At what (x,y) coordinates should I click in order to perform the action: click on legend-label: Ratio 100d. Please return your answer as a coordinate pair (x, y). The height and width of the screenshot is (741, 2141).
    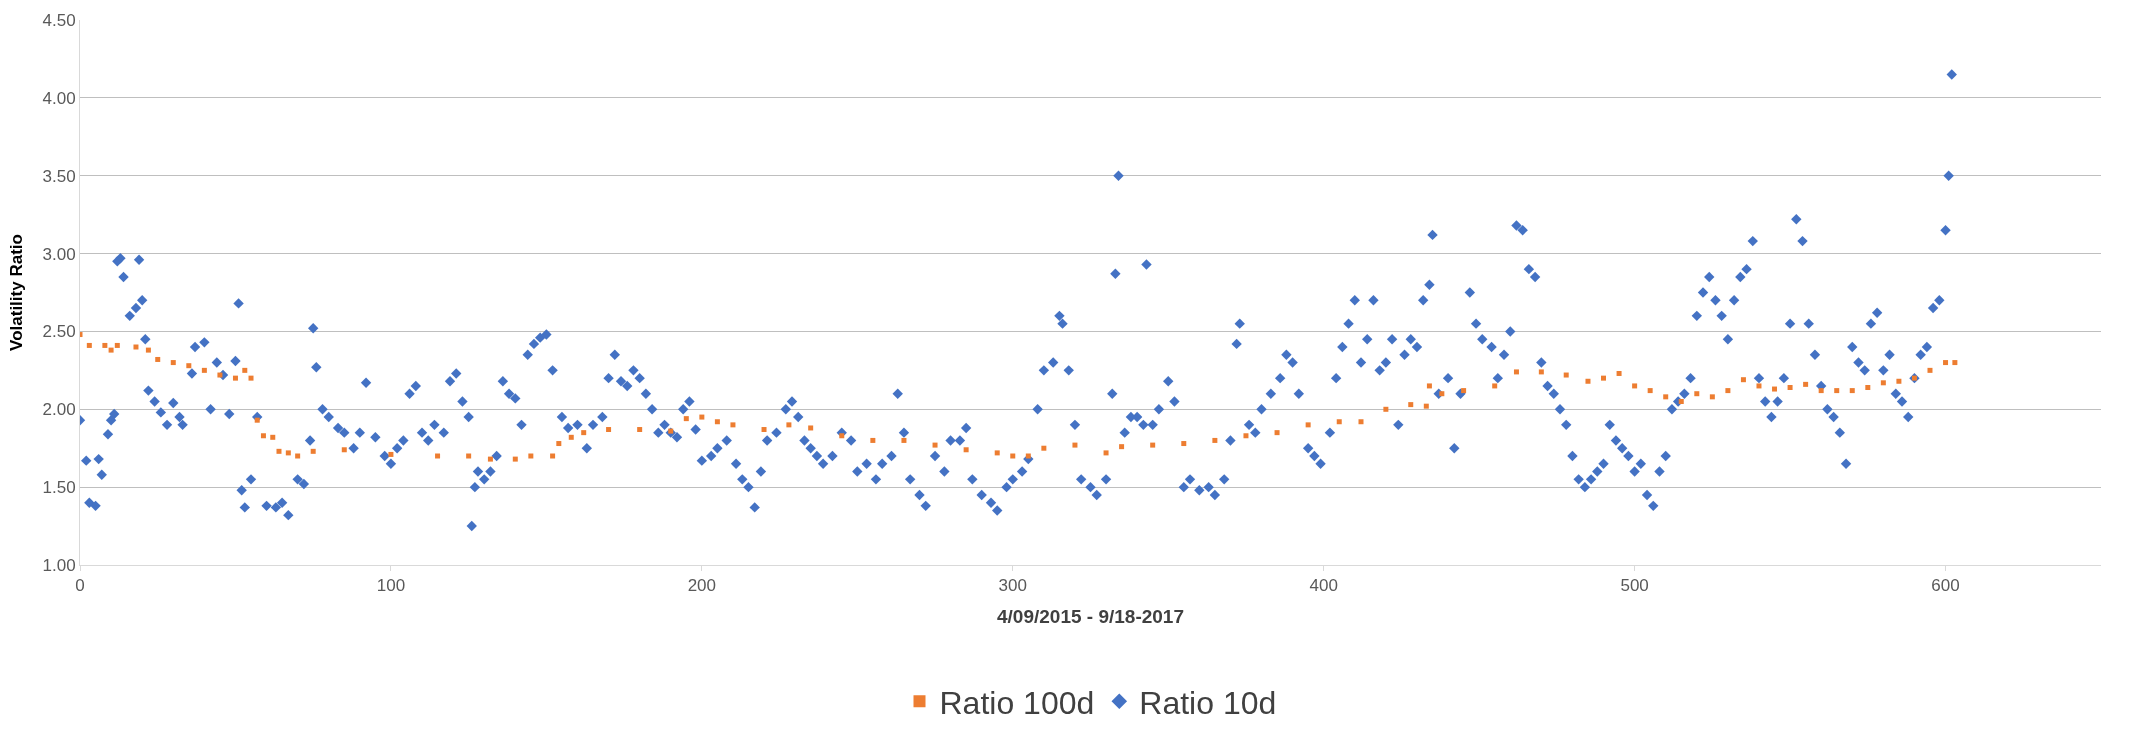
    Looking at the image, I should click on (1017, 702).